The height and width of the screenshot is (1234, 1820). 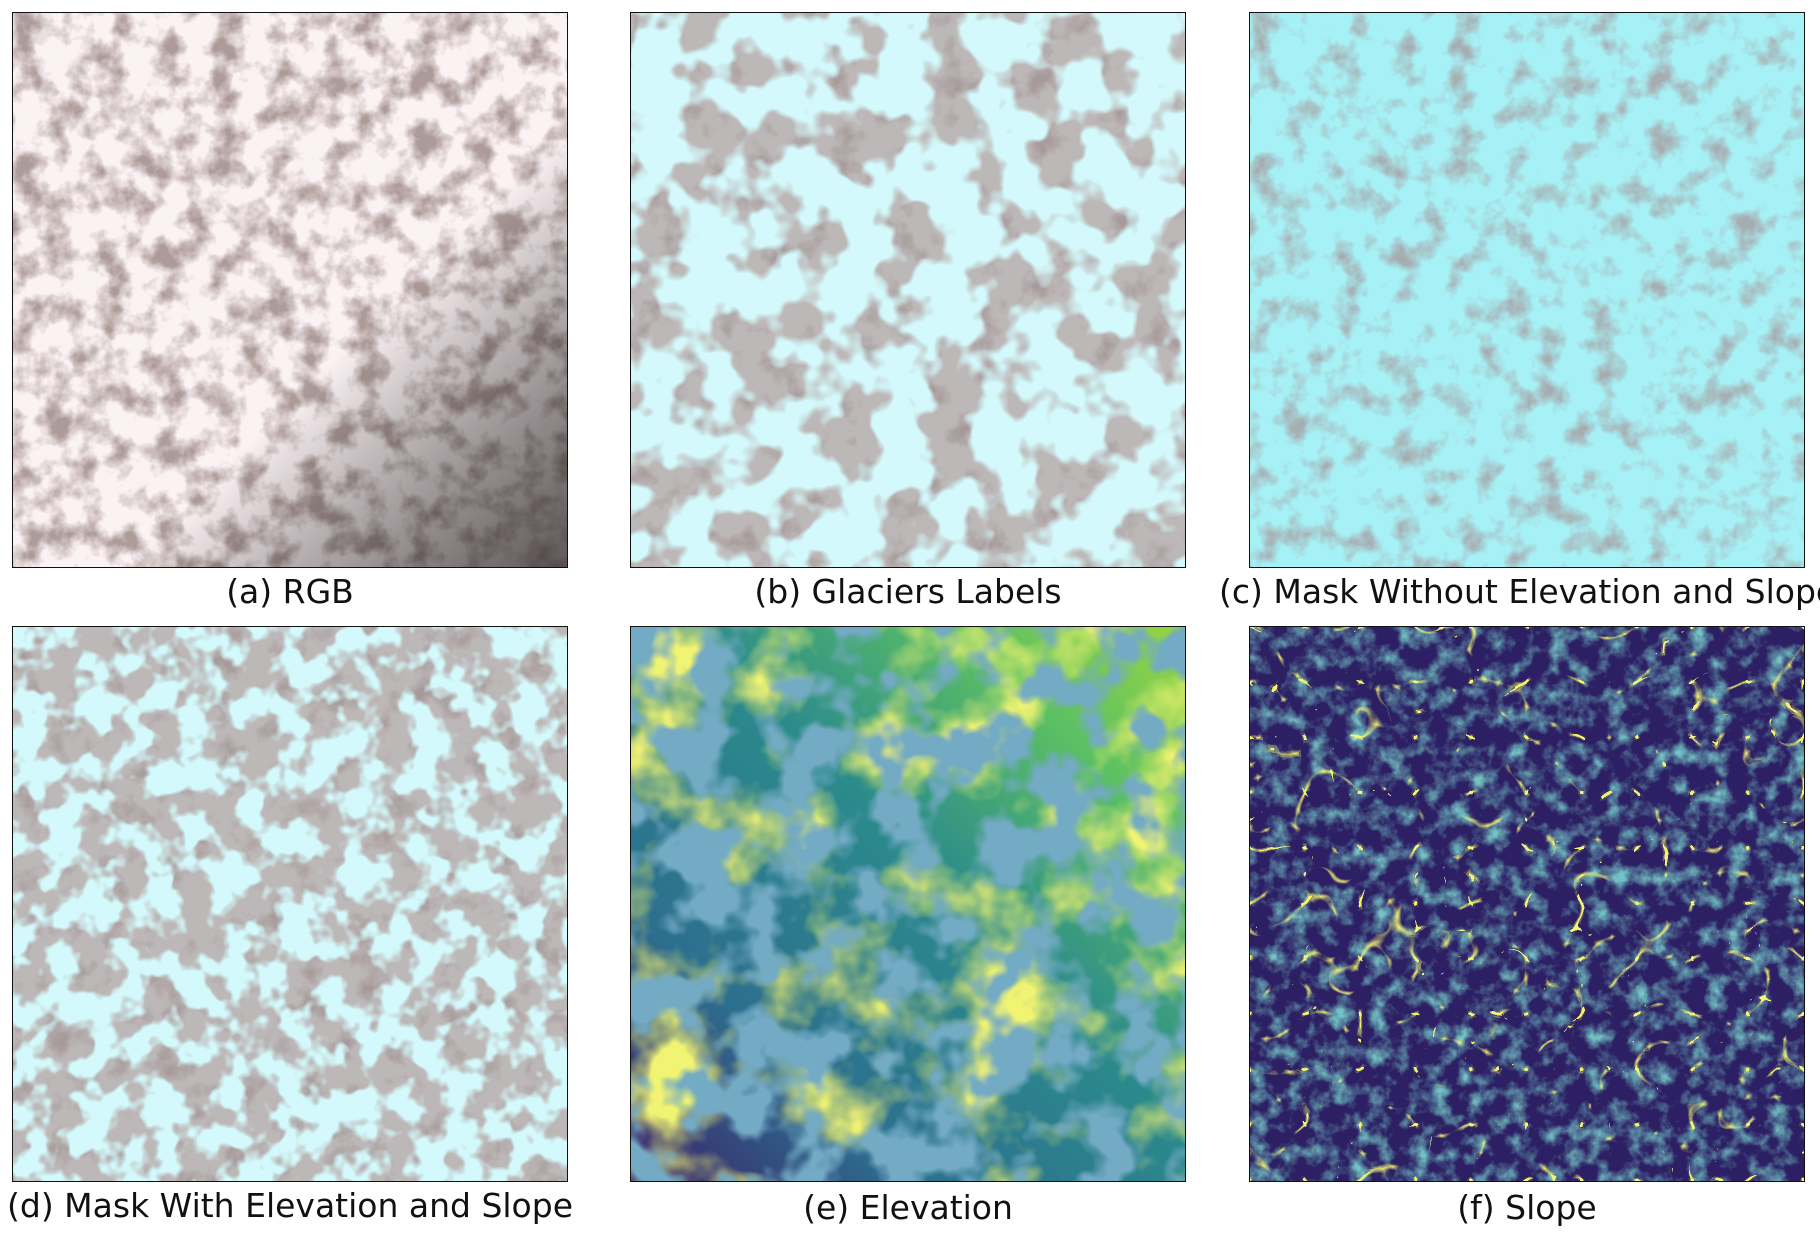 I want to click on panel-mask-without, so click(x=1527, y=290).